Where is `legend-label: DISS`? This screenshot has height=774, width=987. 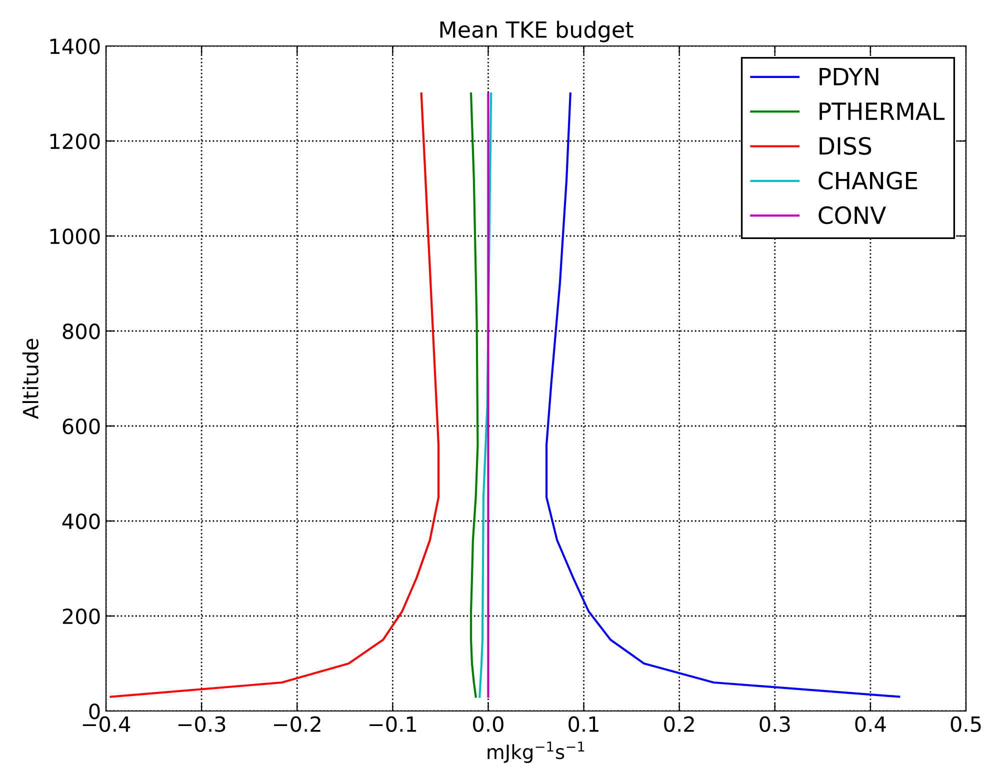
legend-label: DISS is located at coordinates (846, 145).